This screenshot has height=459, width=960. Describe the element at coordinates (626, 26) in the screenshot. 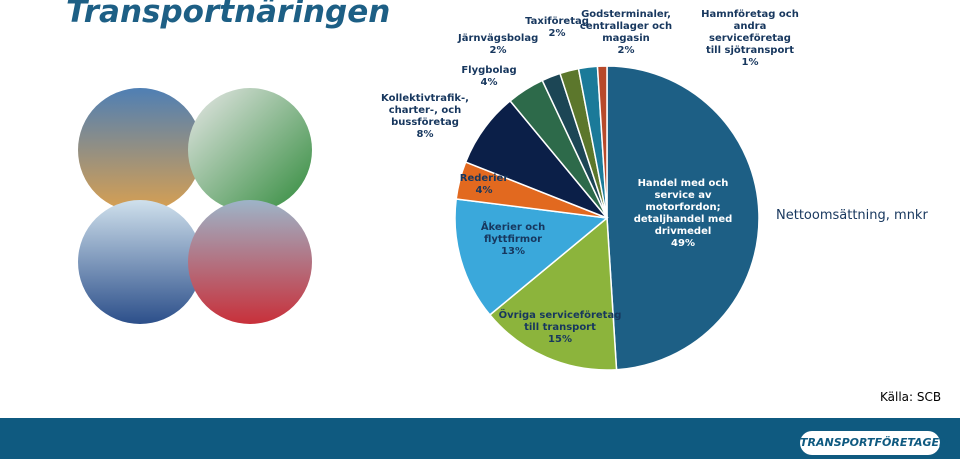

I see `category-name: Godsterminaler, centrallager och magasin` at that location.